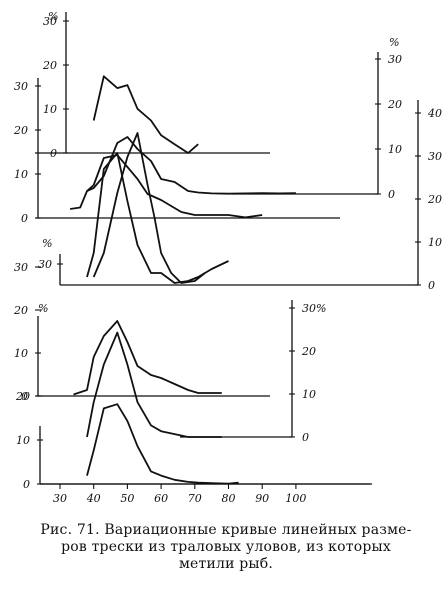 Image resolution: width=447 pixels, height=596 pixels. Describe the element at coordinates (21, 353) in the screenshot. I see `panel-6-tick-label: 10` at that location.